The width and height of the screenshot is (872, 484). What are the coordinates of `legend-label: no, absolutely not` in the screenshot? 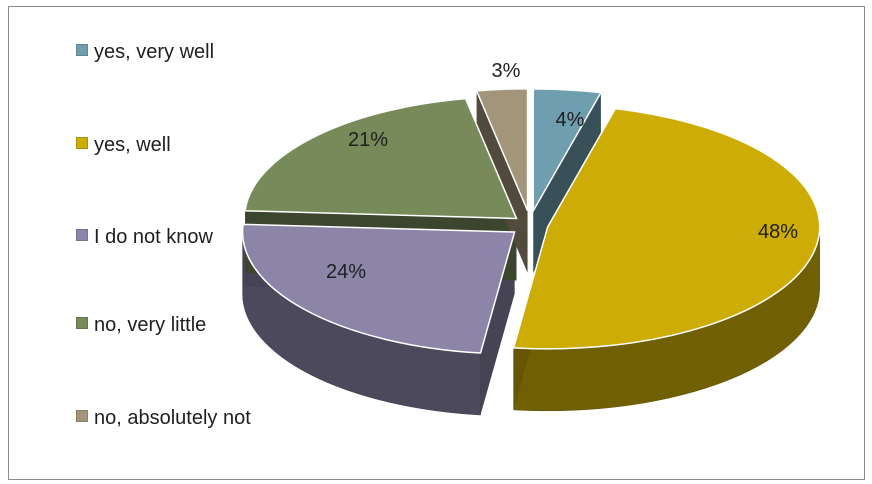 It's located at (172, 418).